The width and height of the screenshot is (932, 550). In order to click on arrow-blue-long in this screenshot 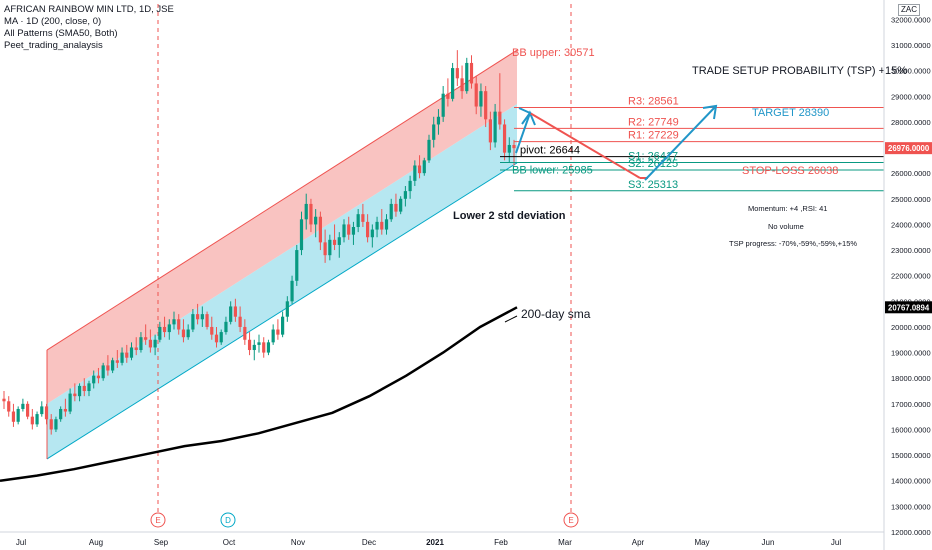, I will do `click(680, 143)`.